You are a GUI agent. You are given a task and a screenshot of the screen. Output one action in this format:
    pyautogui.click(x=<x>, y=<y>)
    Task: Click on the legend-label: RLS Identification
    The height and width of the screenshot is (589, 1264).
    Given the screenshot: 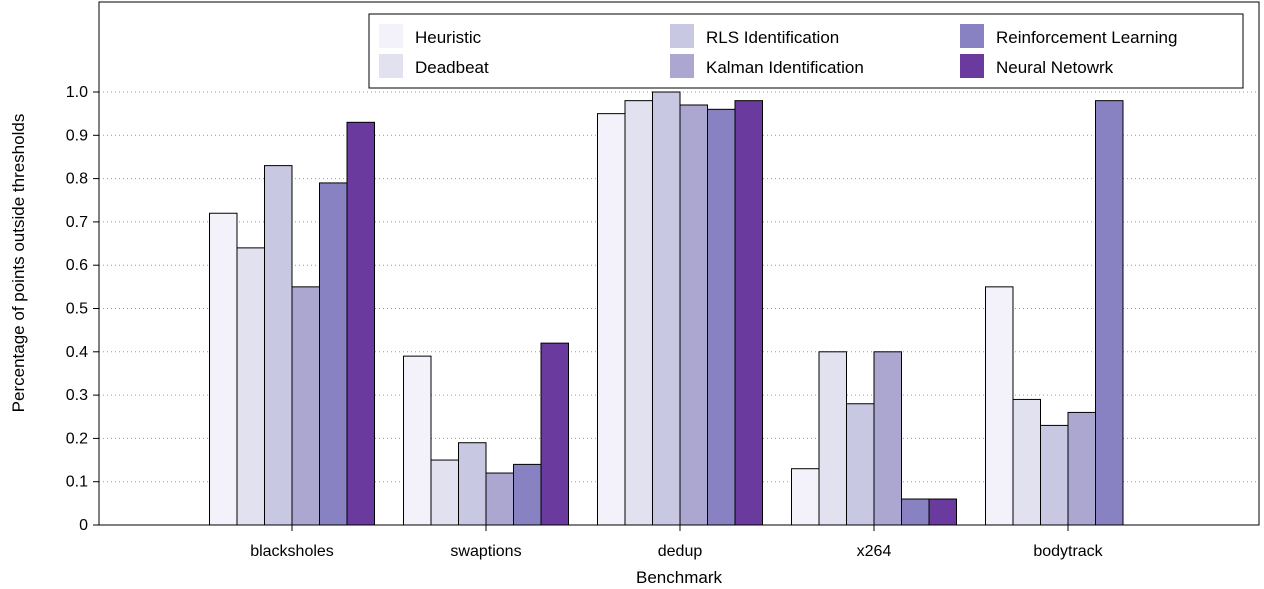 What is the action you would take?
    pyautogui.click(x=772, y=37)
    